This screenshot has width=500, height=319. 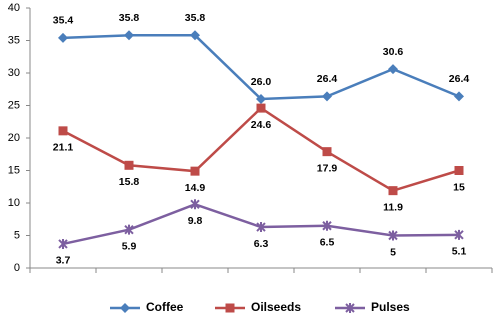 What do you see at coordinates (14, 40) in the screenshot?
I see `y-tick-label: 35` at bounding box center [14, 40].